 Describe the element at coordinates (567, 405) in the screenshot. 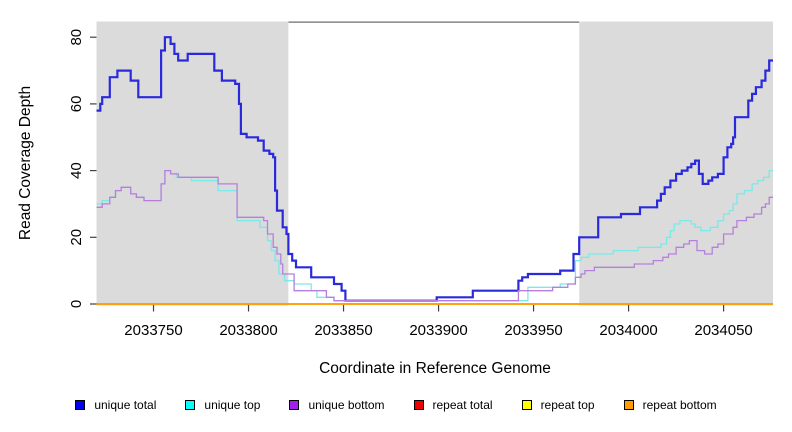

I see `legend-label: repeat top` at that location.